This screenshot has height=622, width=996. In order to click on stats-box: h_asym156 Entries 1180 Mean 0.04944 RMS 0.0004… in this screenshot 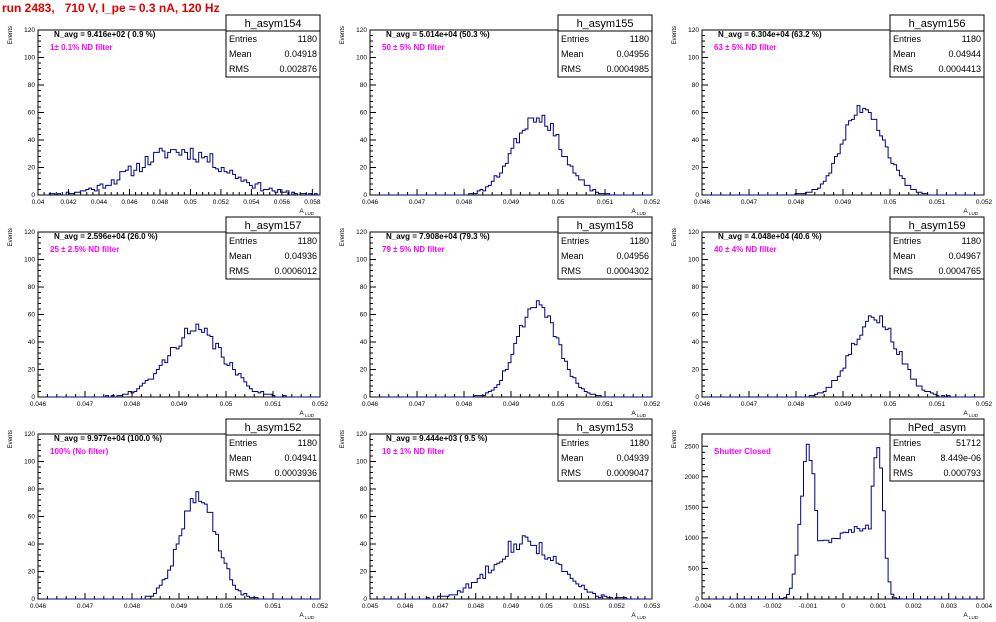, I will do `click(937, 46)`.